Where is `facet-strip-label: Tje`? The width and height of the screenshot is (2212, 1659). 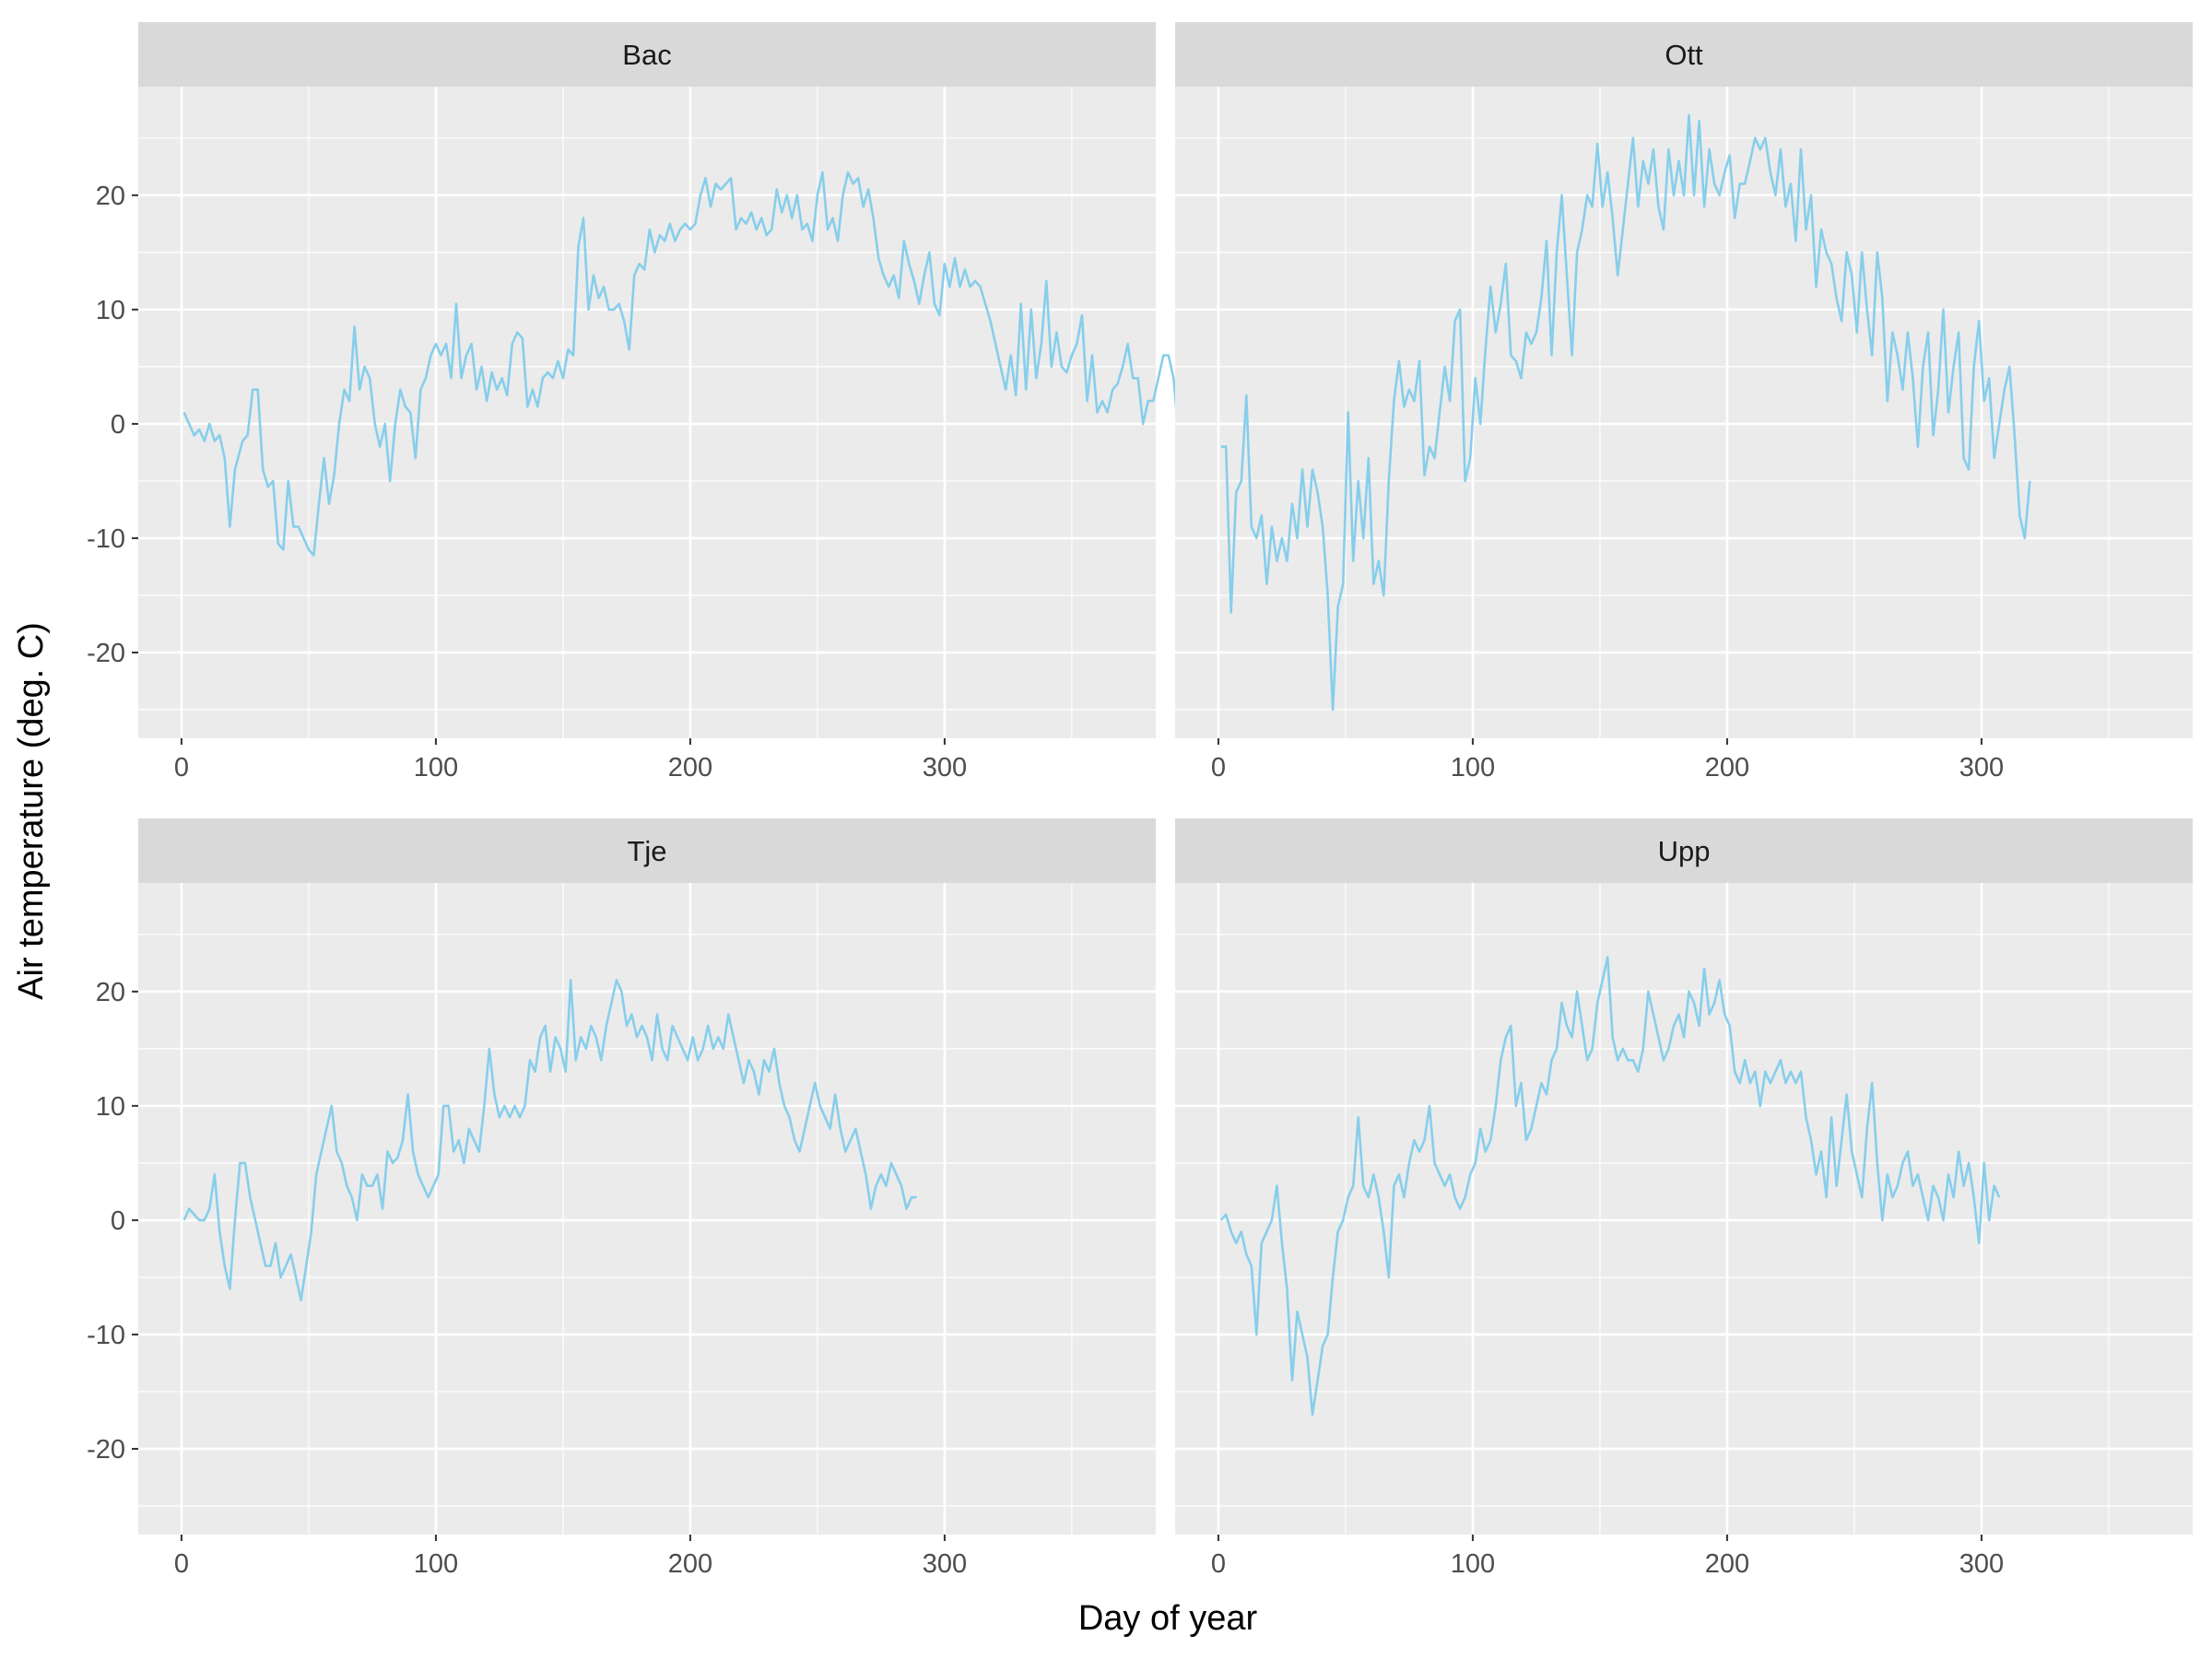
facet-strip-label: Tje is located at coordinates (646, 851).